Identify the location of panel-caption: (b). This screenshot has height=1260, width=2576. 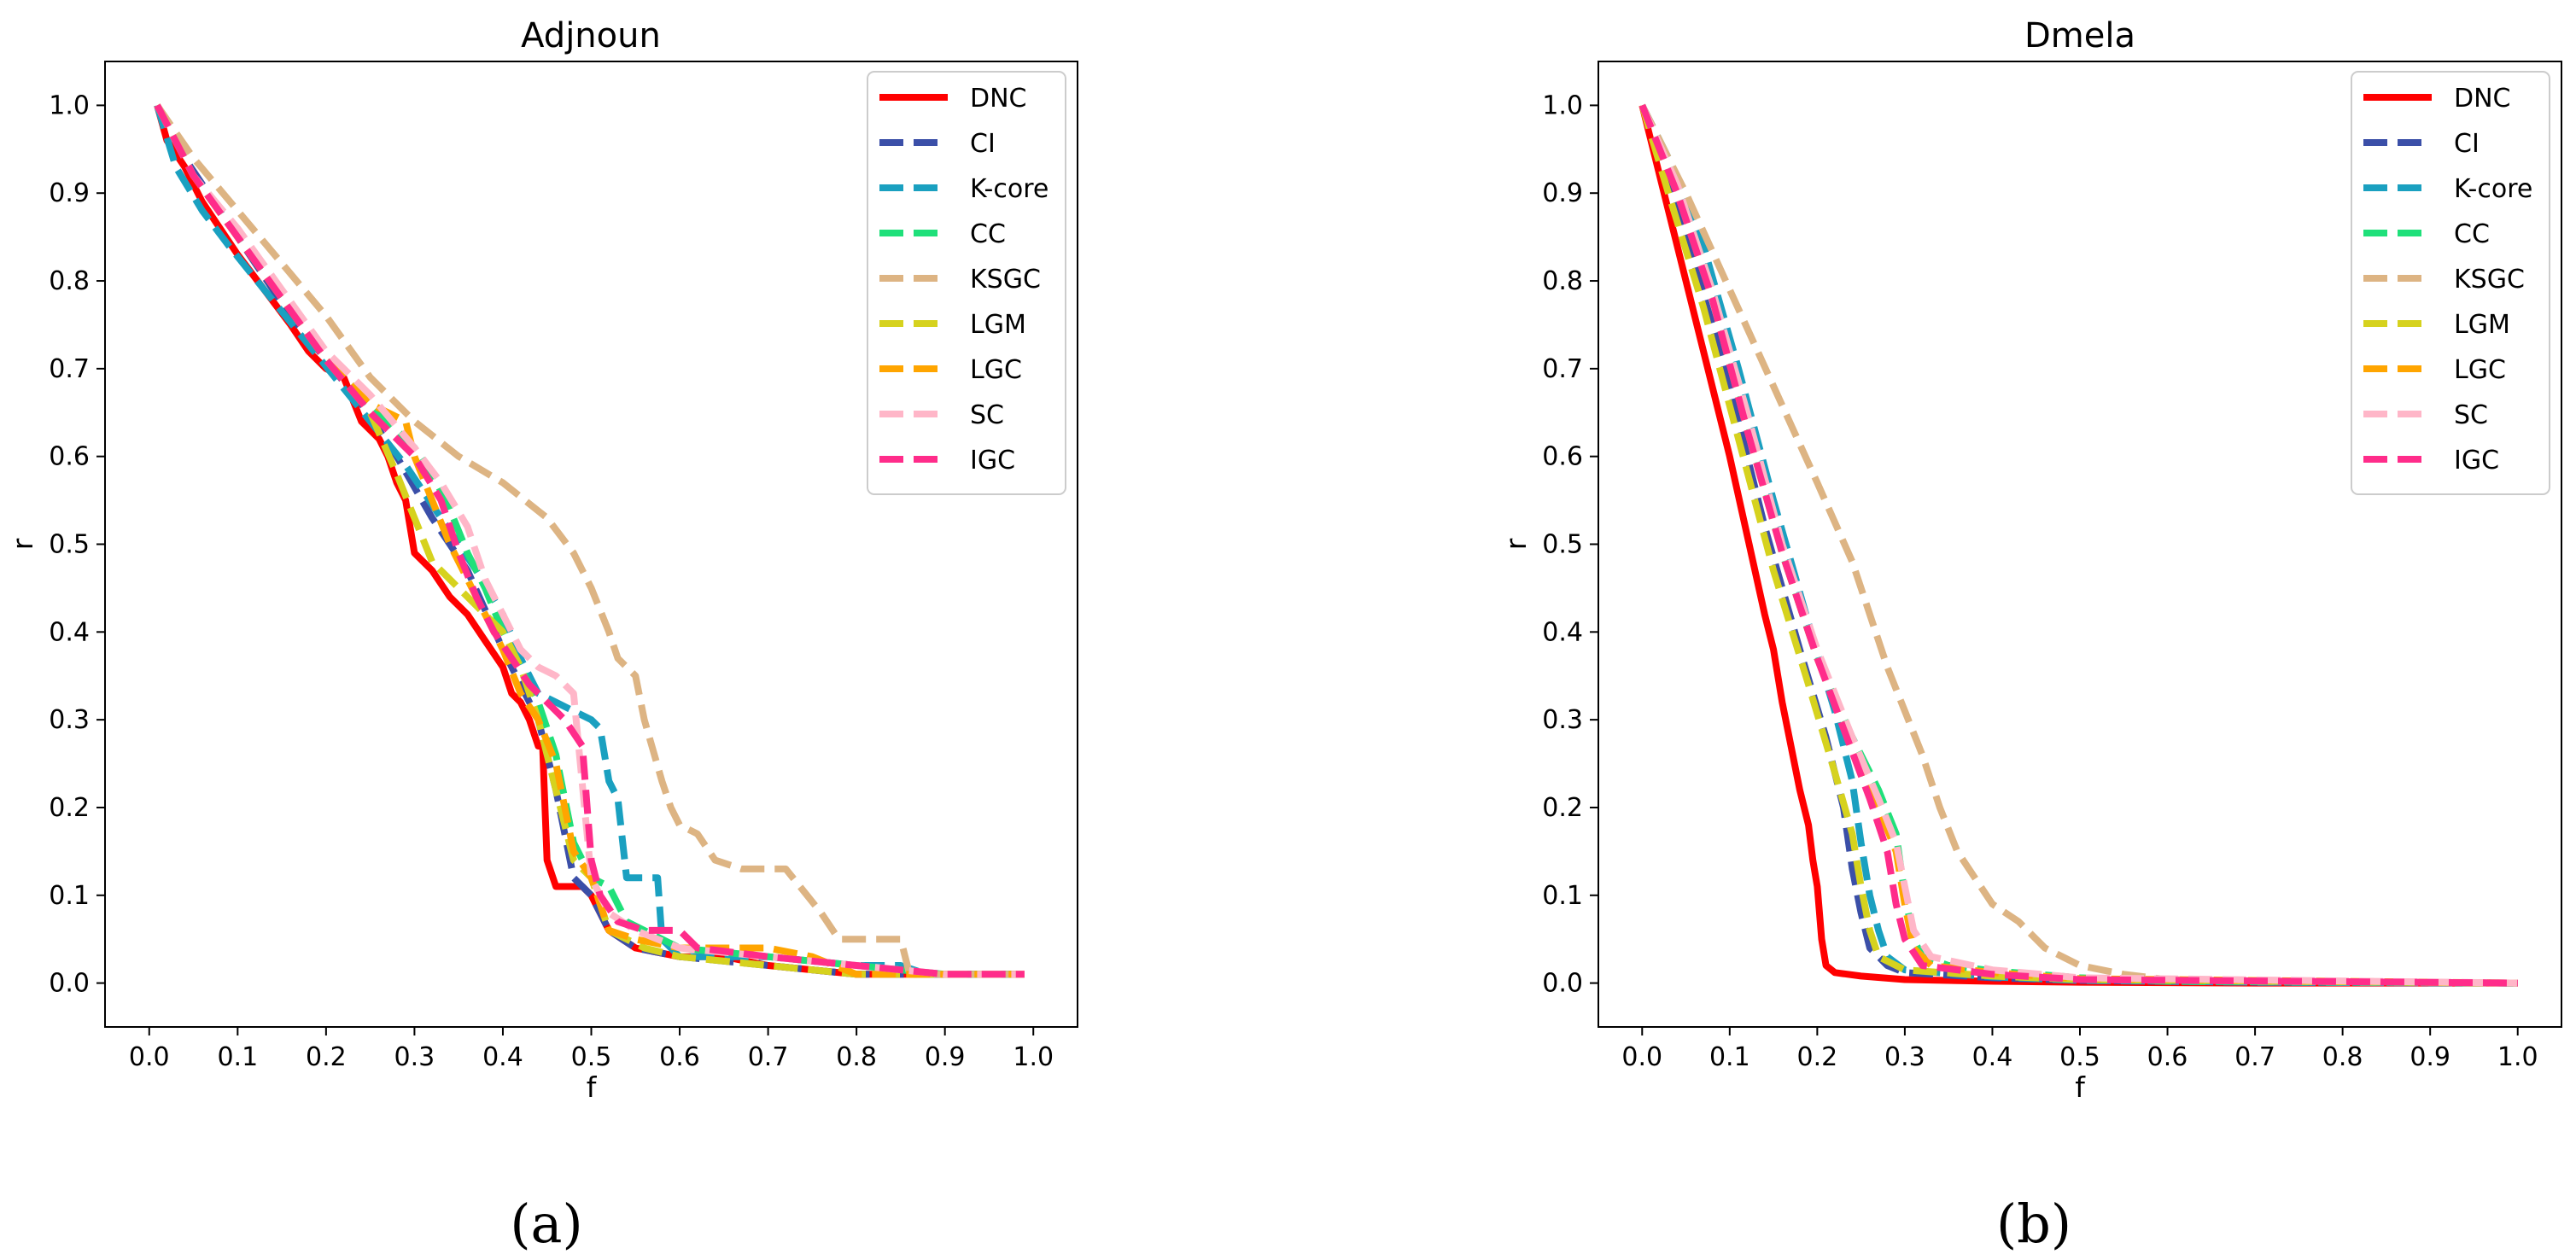
(2034, 1224).